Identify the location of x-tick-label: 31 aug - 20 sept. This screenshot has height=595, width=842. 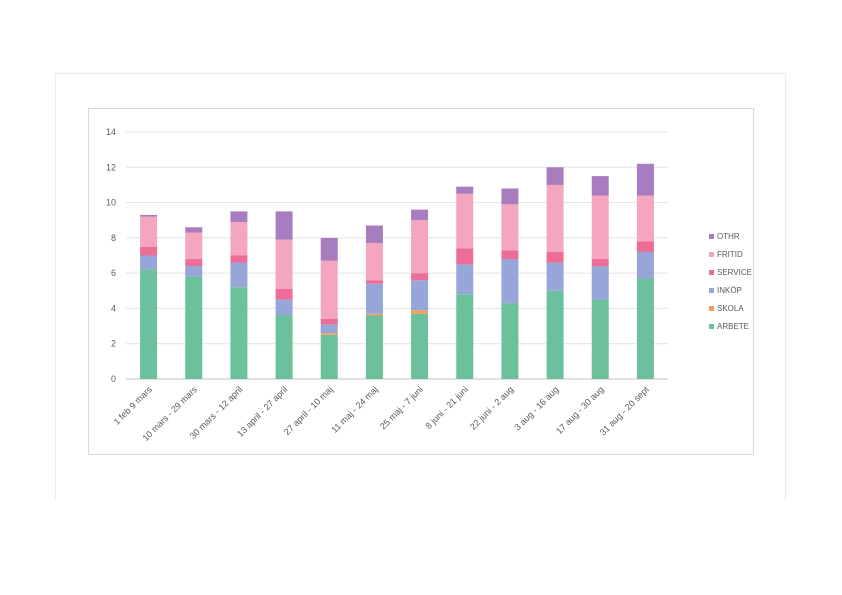
(624, 410).